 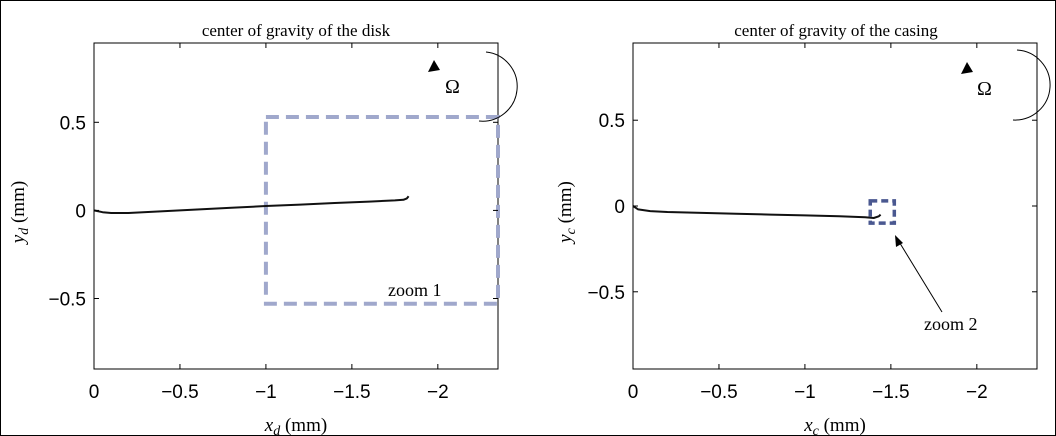 I want to click on zoom-label: zoom 2, so click(x=951, y=324).